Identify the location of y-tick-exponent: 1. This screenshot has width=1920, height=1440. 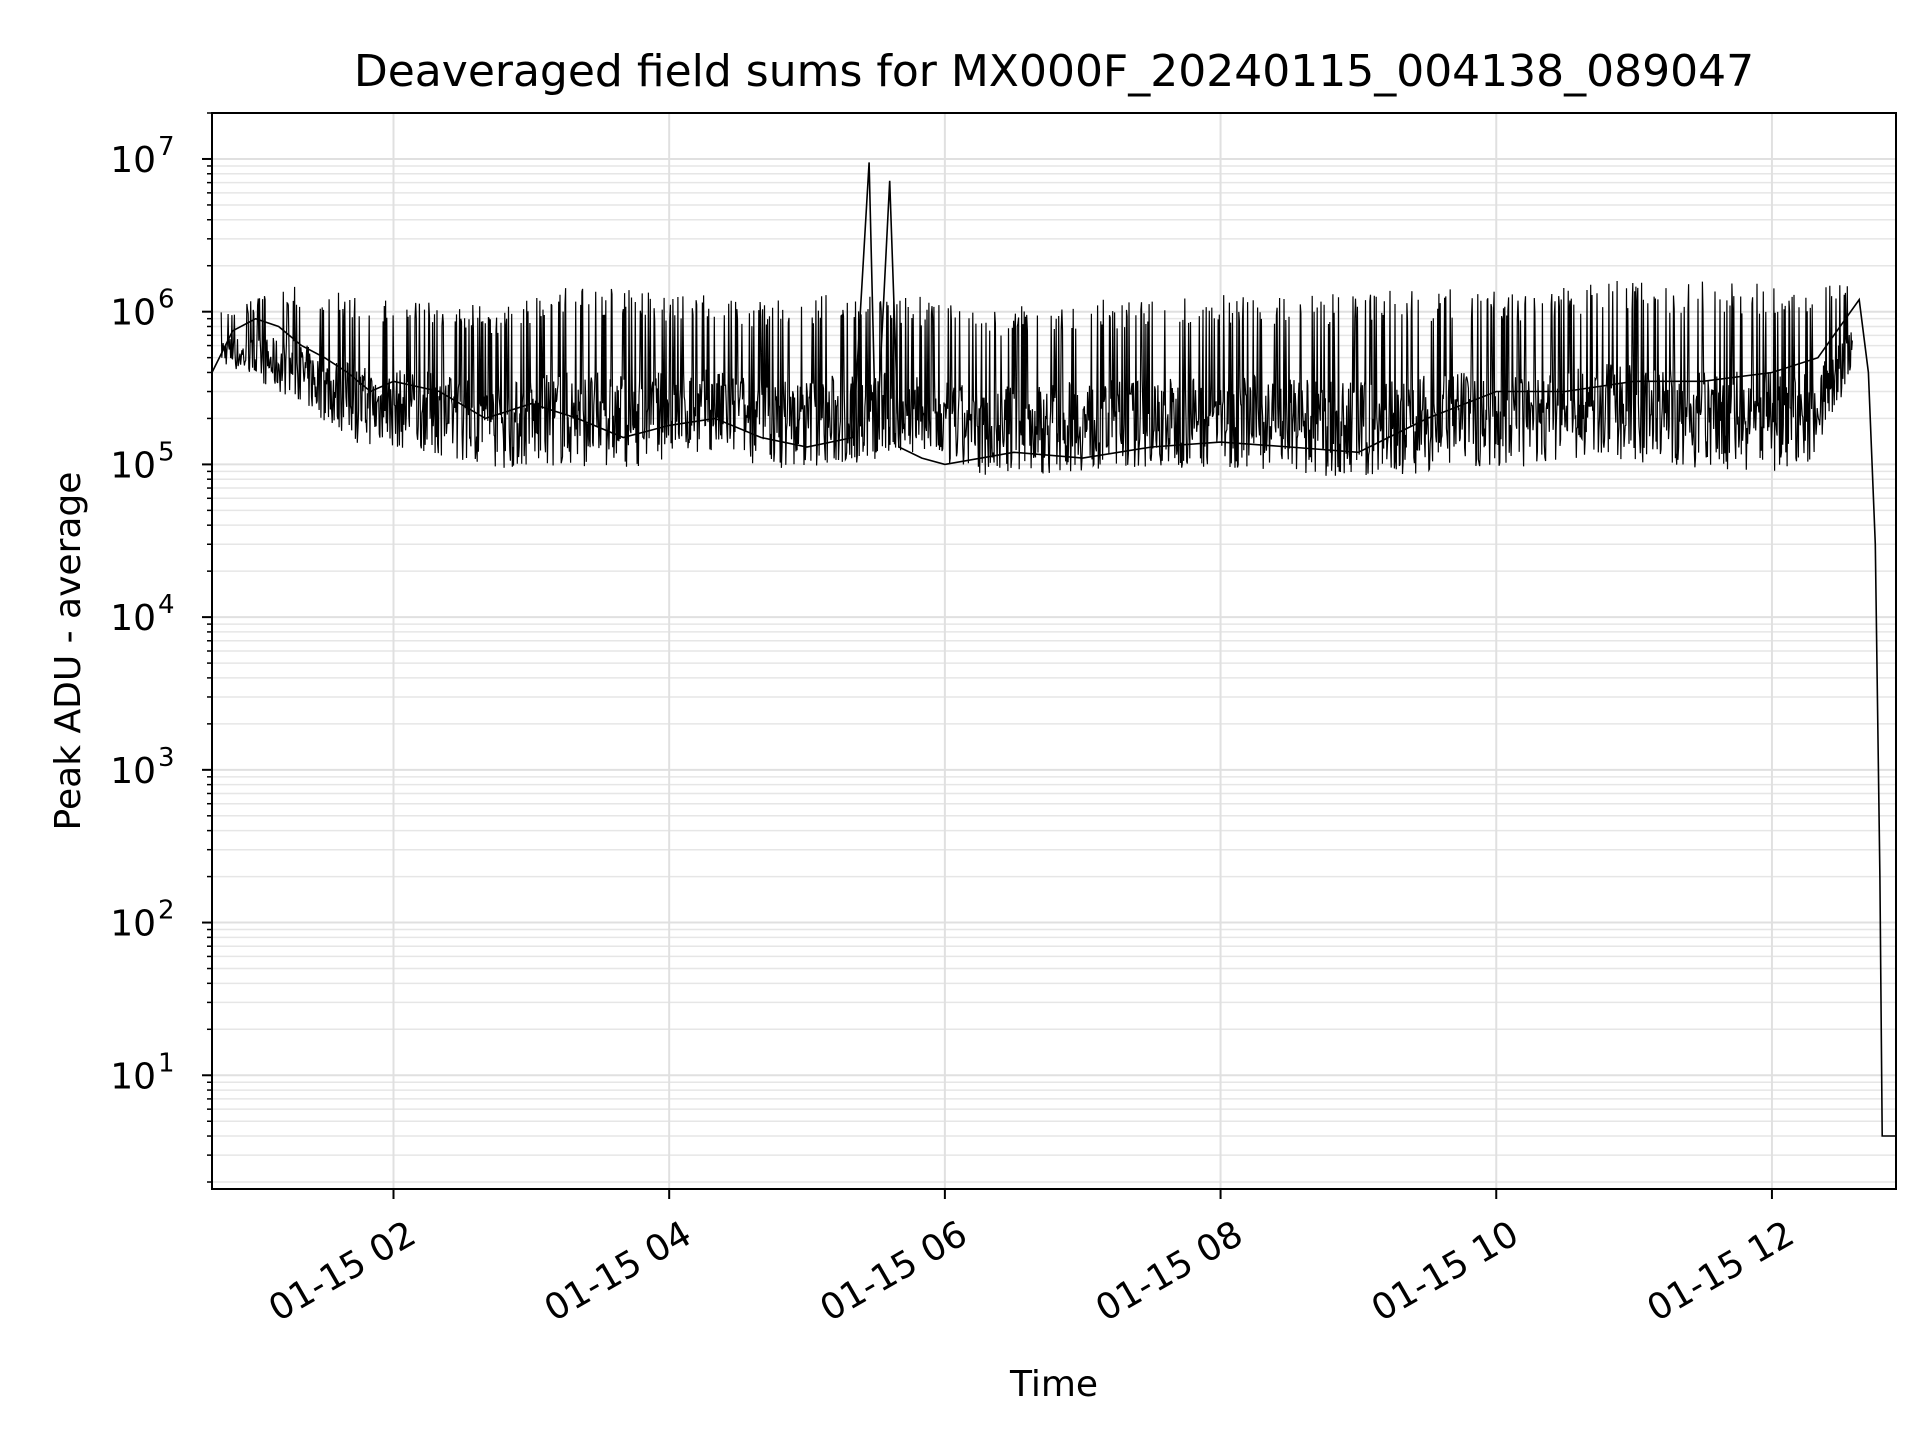
(166, 1063).